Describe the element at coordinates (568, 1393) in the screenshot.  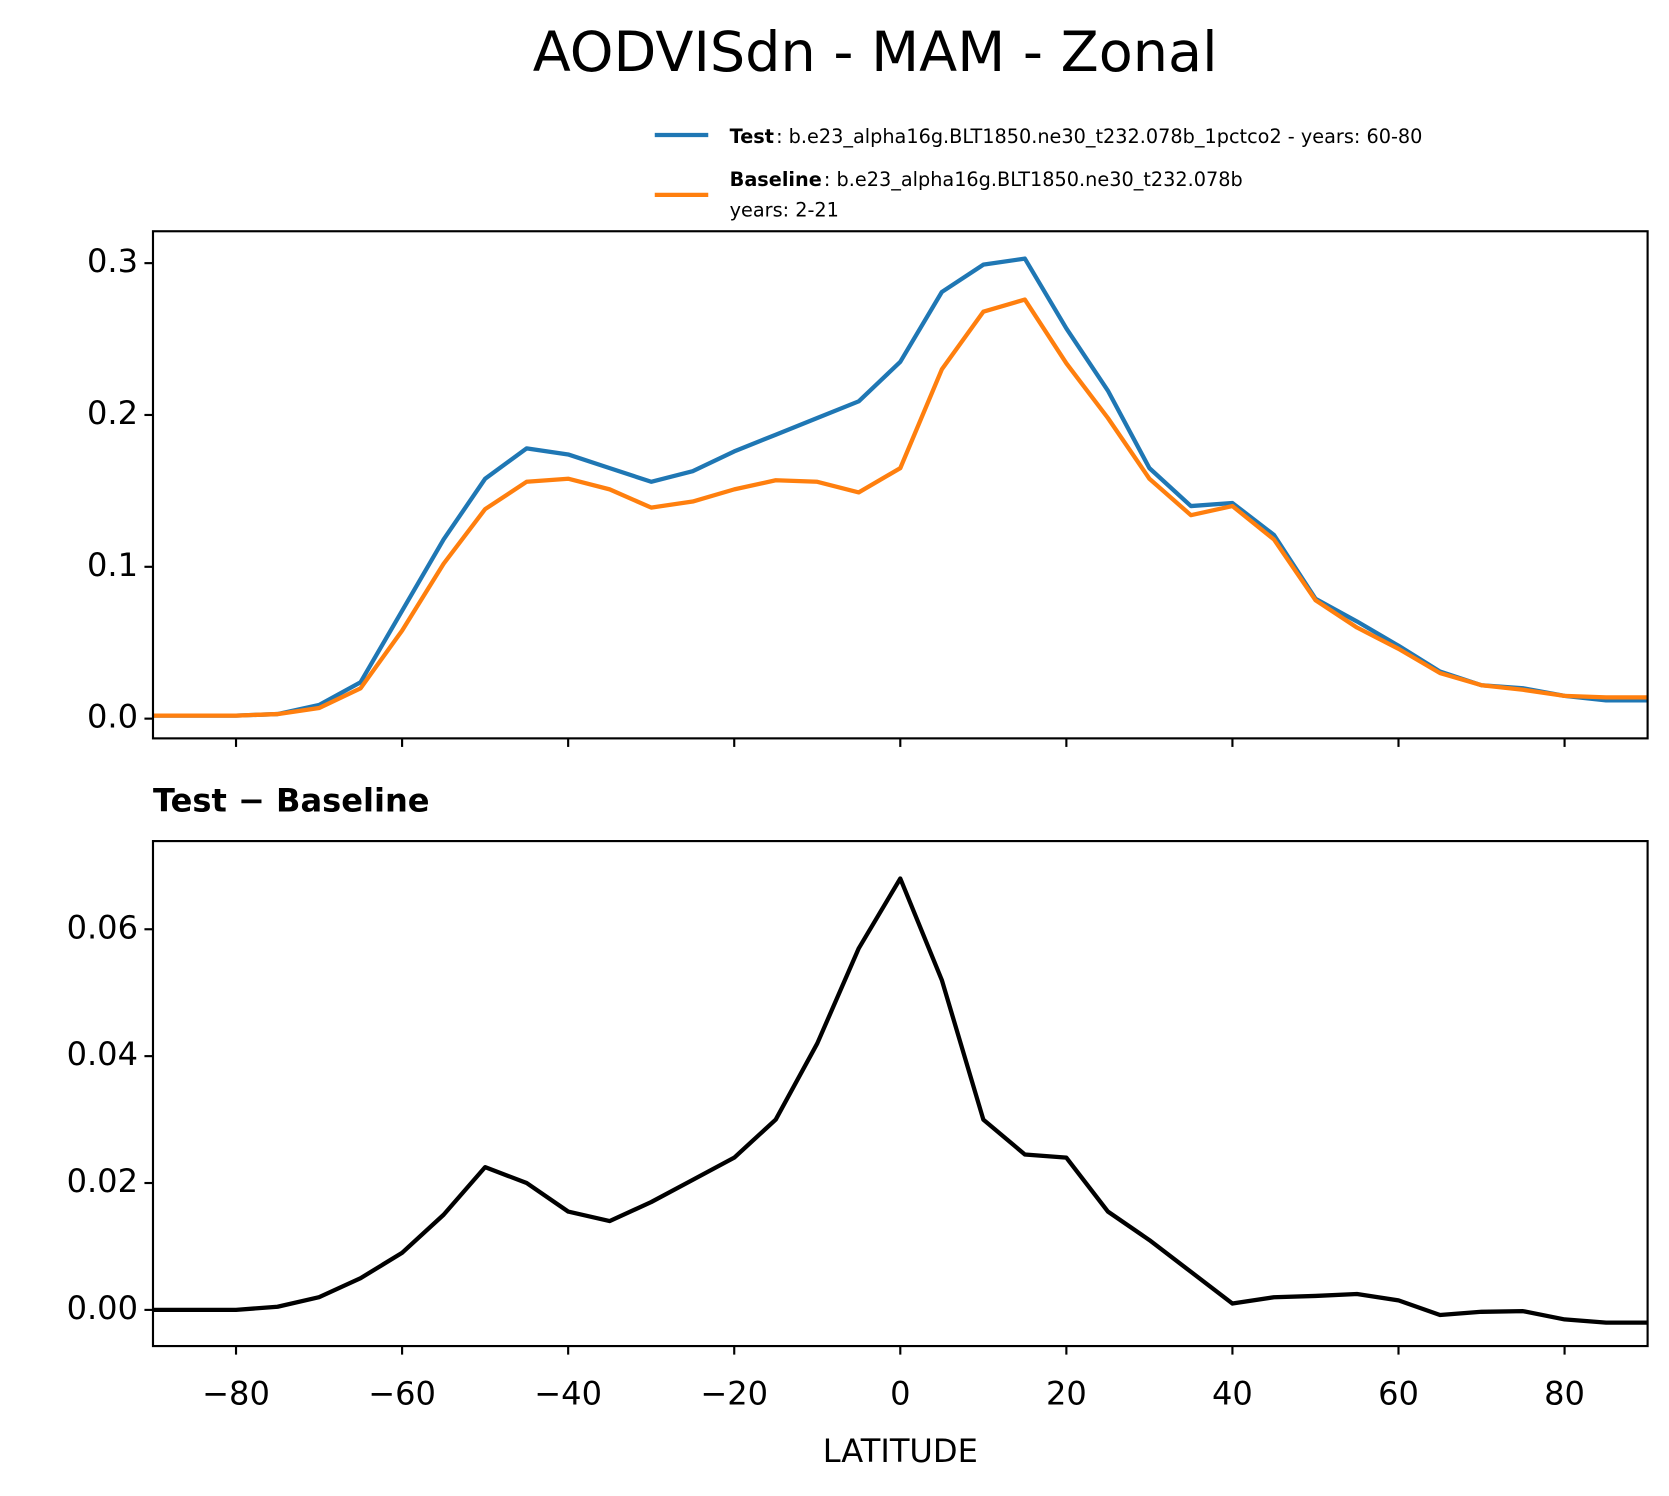
I see `x-tick-label: −40` at that location.